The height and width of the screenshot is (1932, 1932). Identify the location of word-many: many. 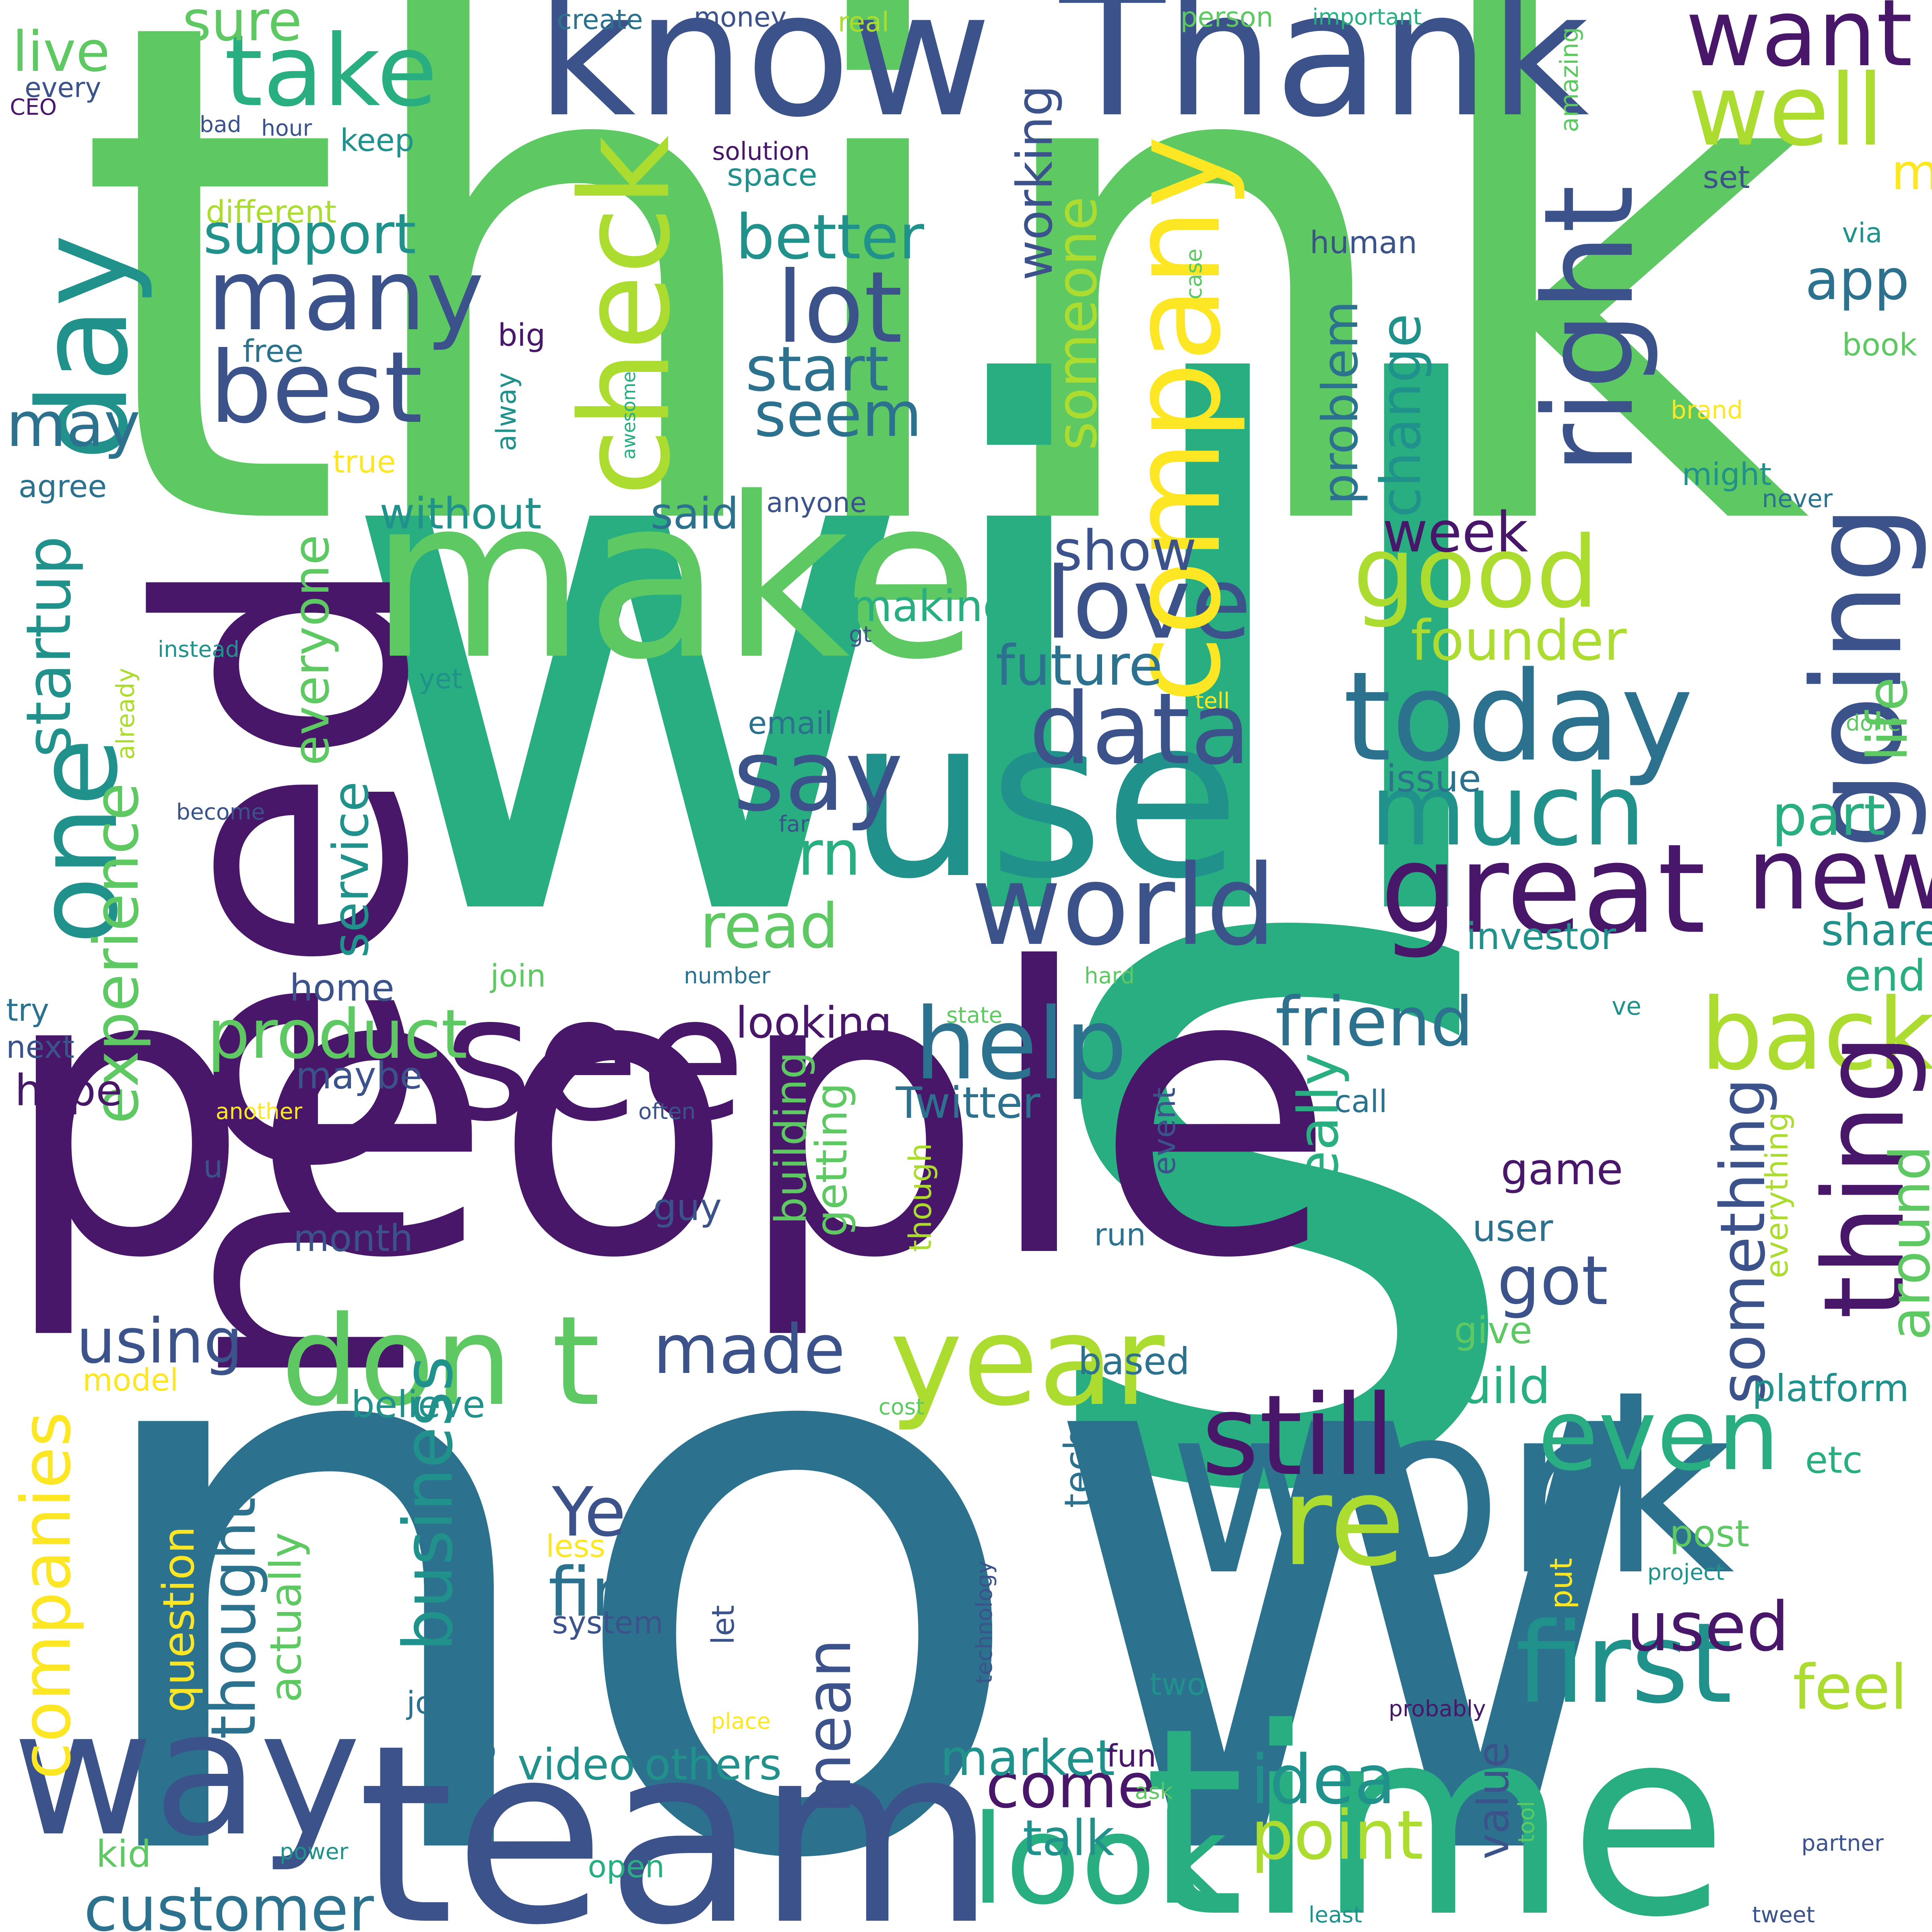
(345, 295).